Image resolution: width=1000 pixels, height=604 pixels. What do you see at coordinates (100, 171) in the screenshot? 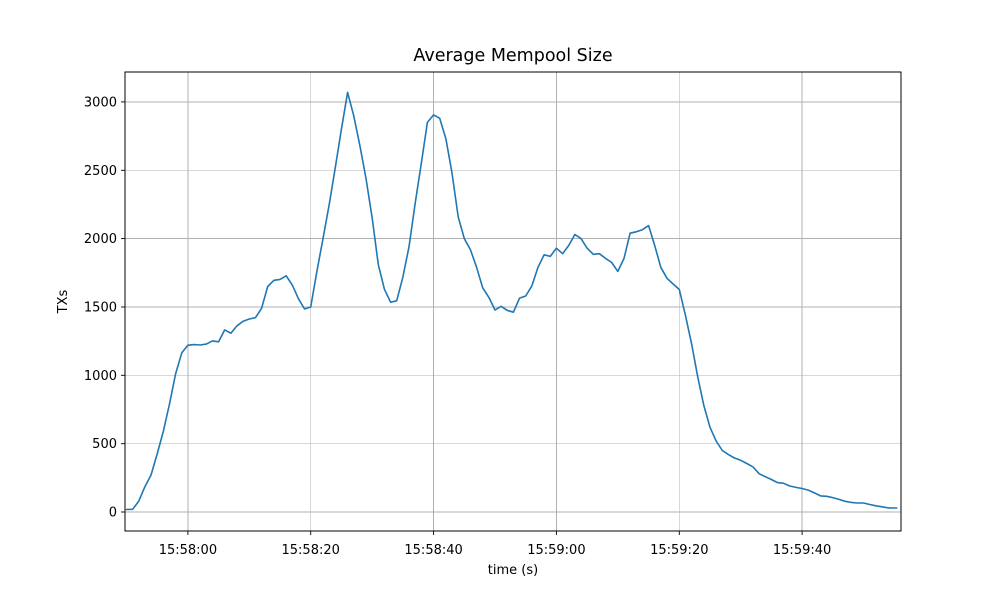
I see `y-tick-label: 2500` at bounding box center [100, 171].